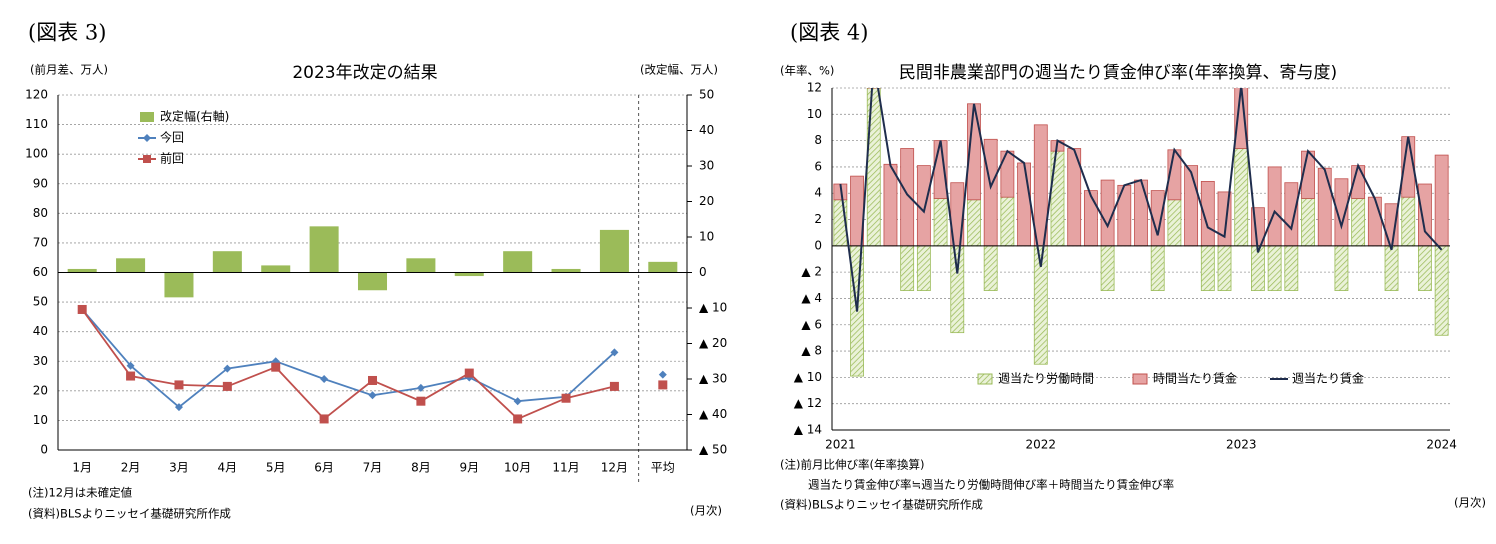  I want to click on y-tick-label: 2, so click(818, 219).